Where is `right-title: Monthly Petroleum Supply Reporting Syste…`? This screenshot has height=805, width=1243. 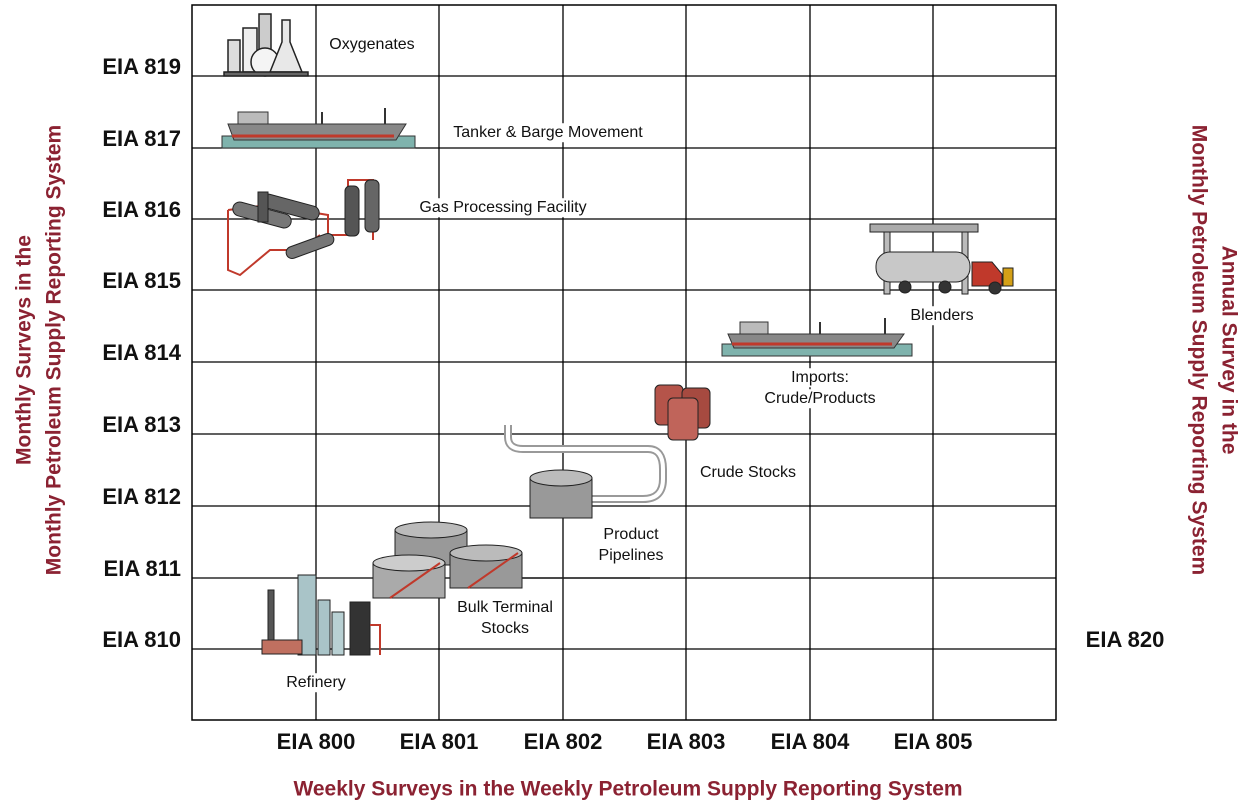
right-title: Monthly Petroleum Supply Reporting Syste… is located at coordinates (1198, 350).